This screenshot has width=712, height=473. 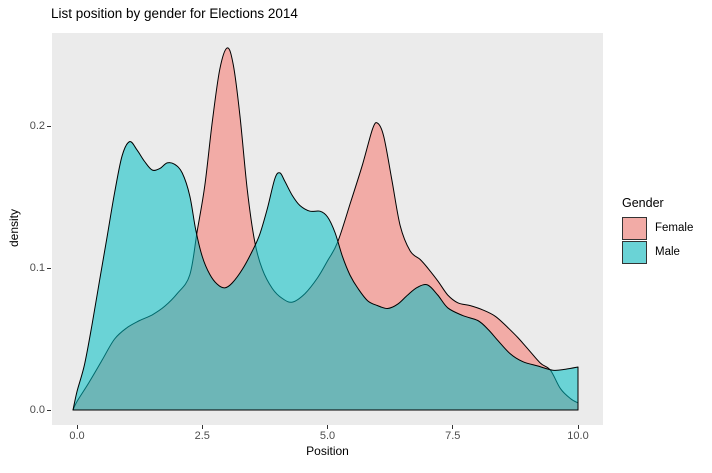 I want to click on legend-label-female: Female, so click(x=674, y=228).